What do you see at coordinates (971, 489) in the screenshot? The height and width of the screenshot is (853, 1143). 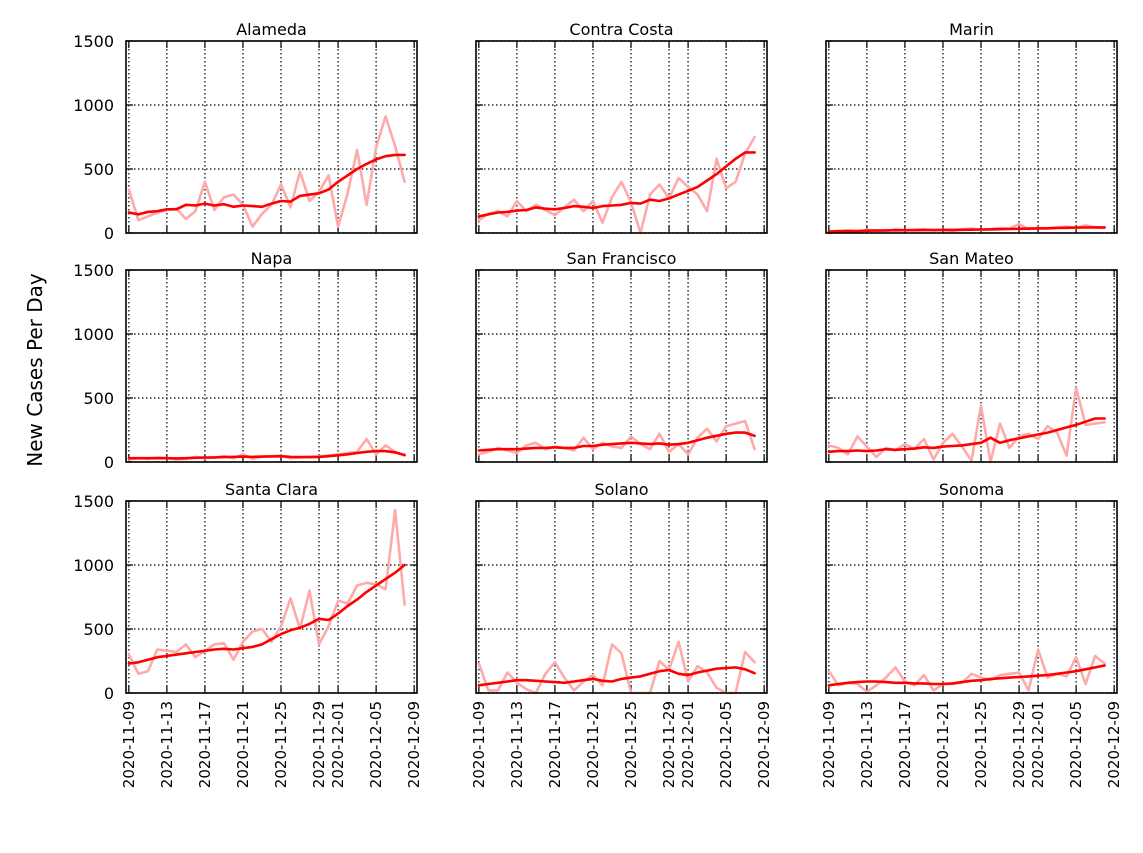 I see `panel-title: Sonoma` at bounding box center [971, 489].